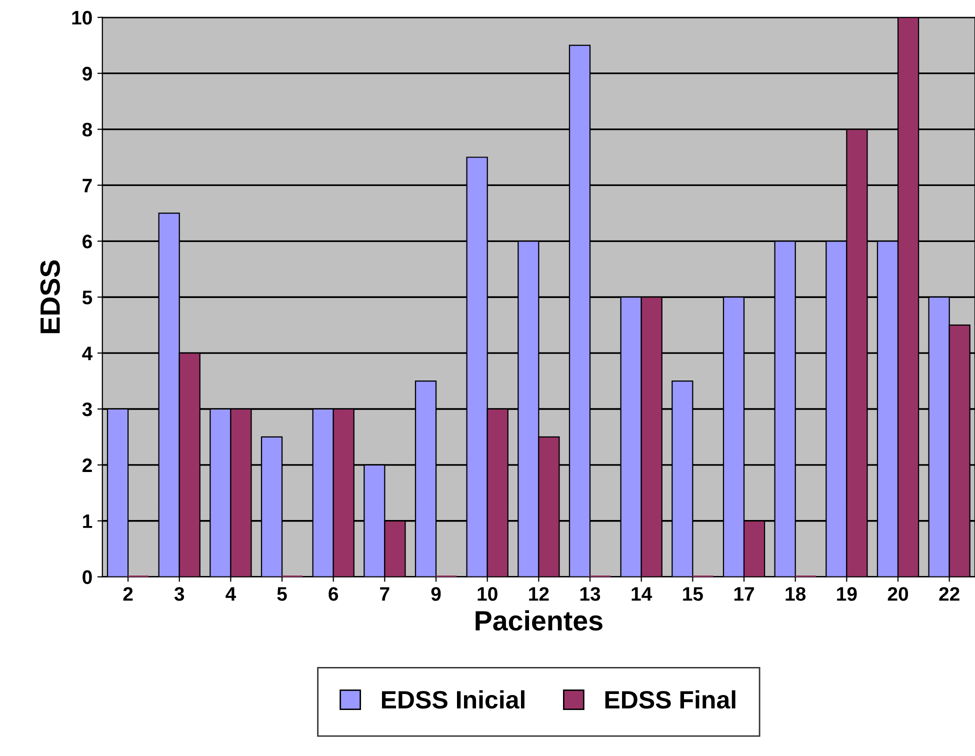  I want to click on y-tick-label: 10, so click(82, 17).